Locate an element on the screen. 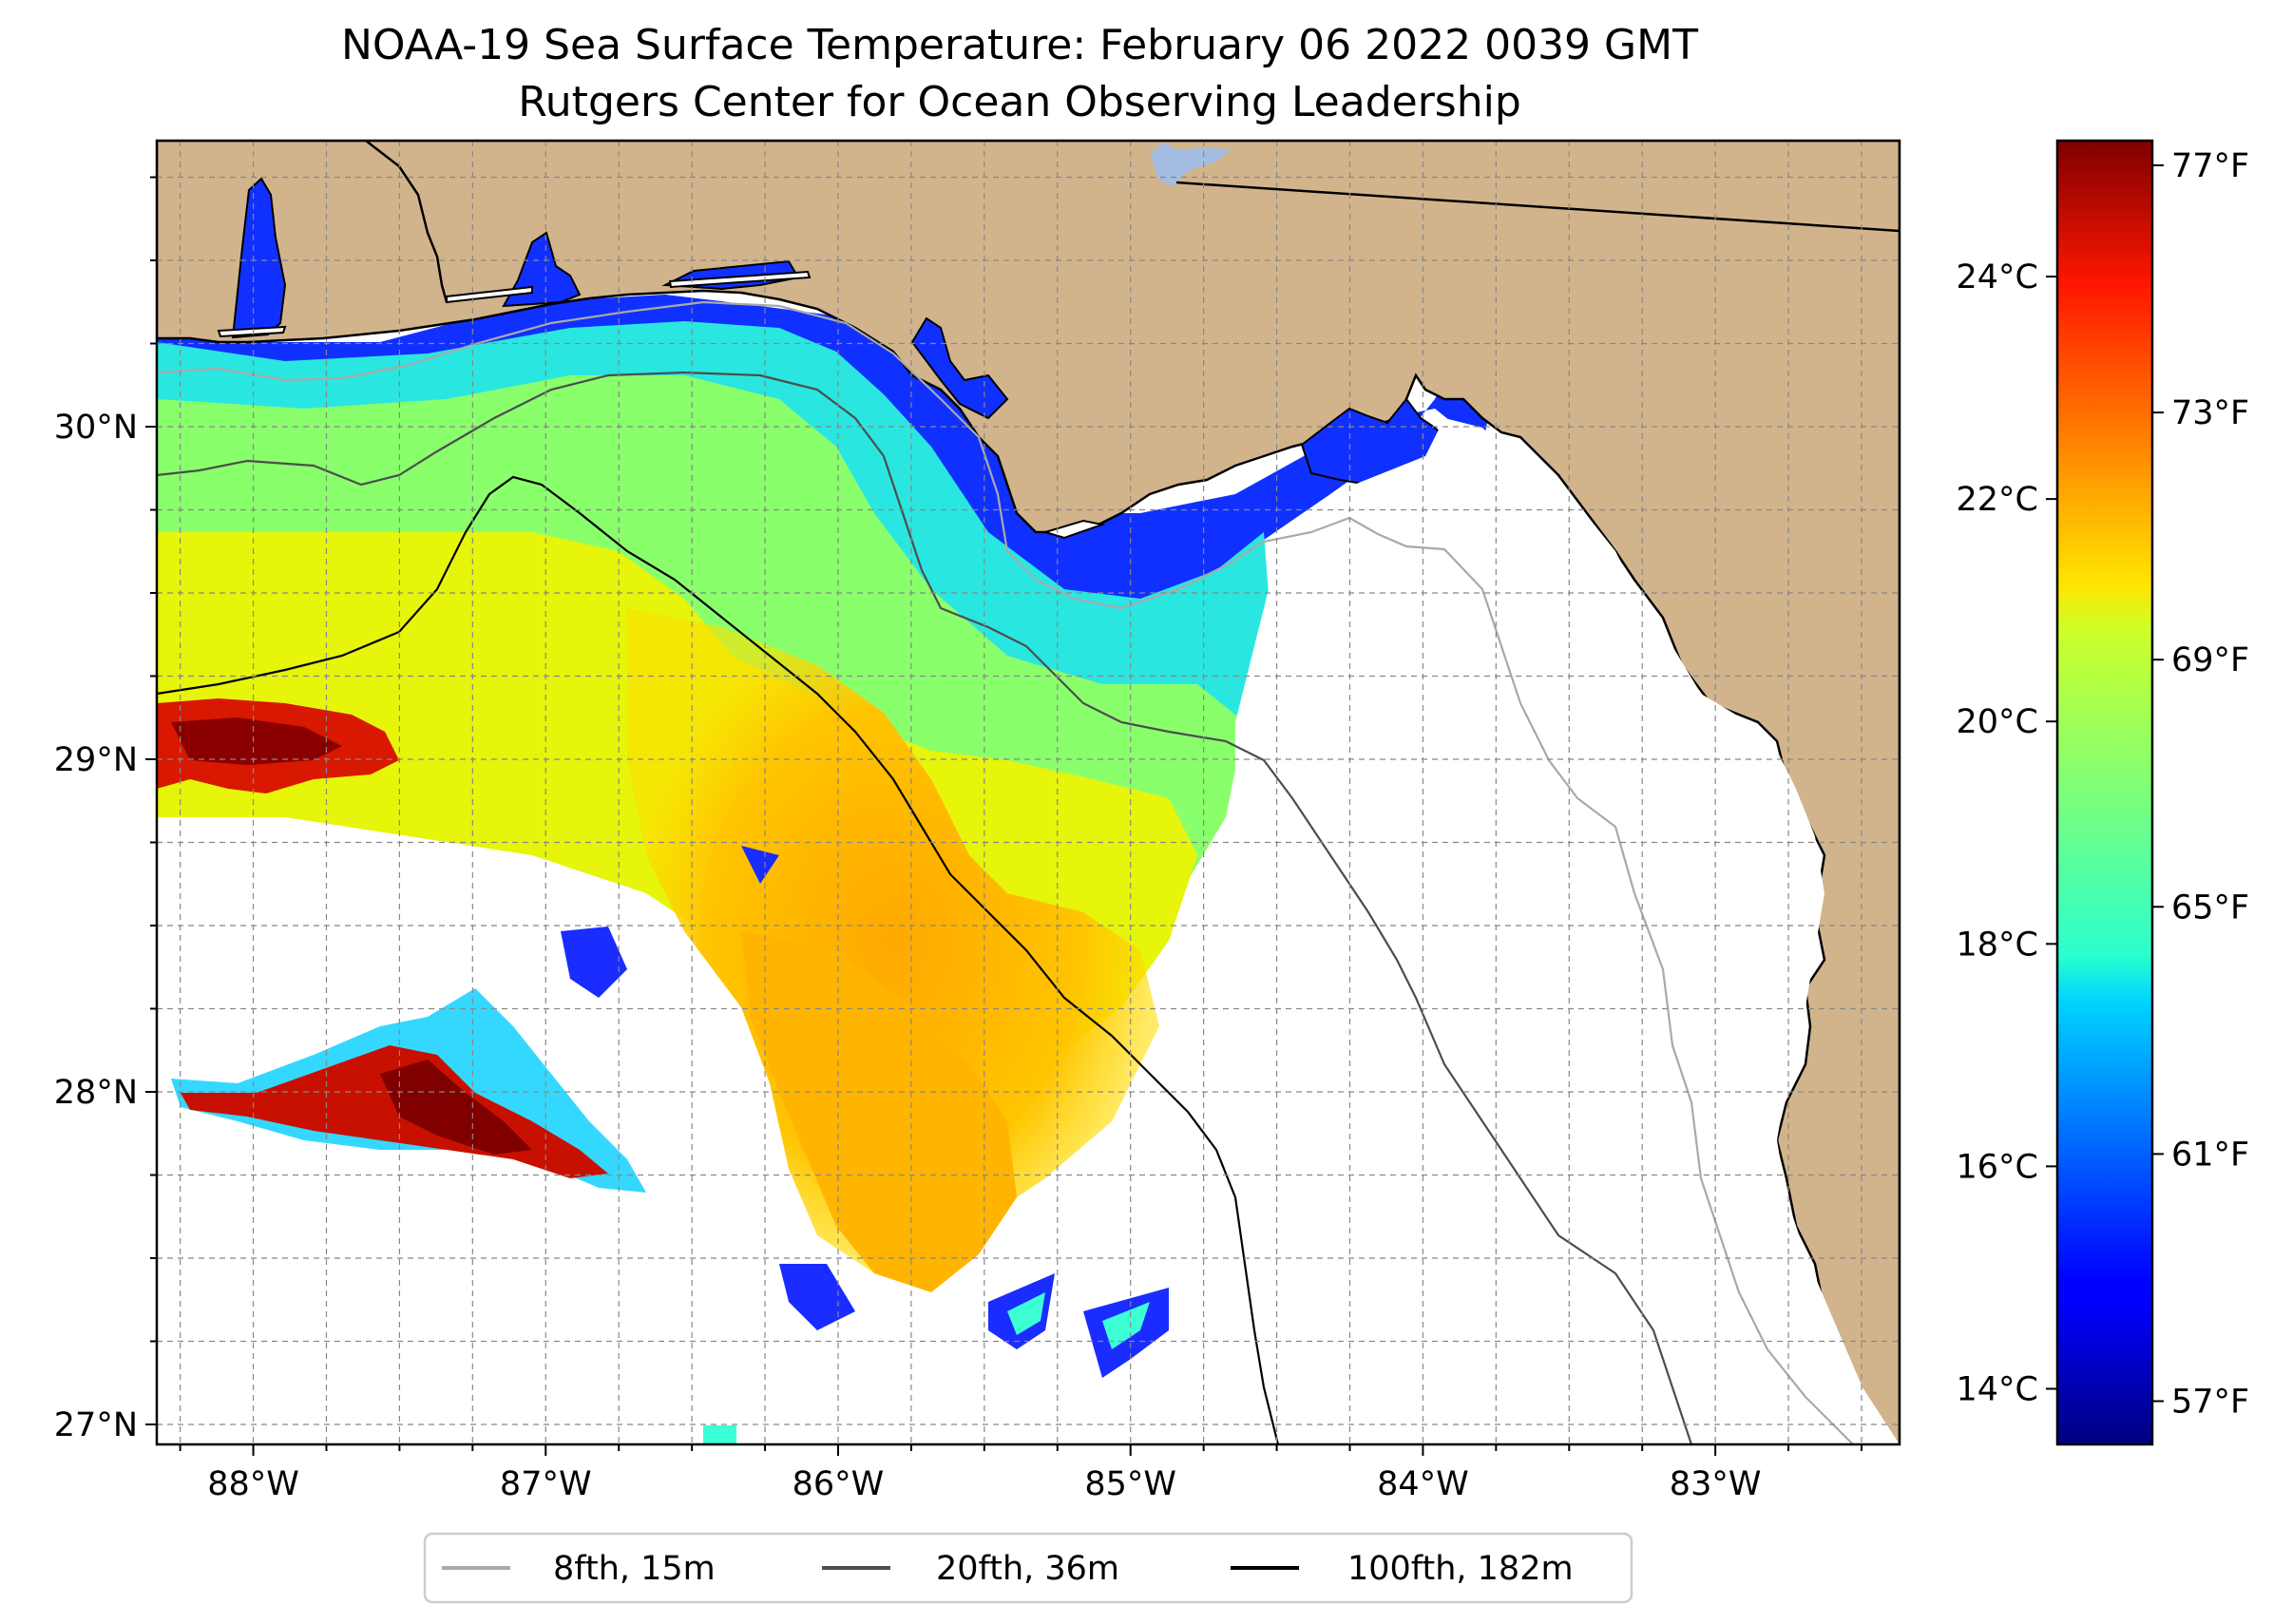 The image size is (2292, 1624). x-tick-label: 86°W is located at coordinates (839, 1484).